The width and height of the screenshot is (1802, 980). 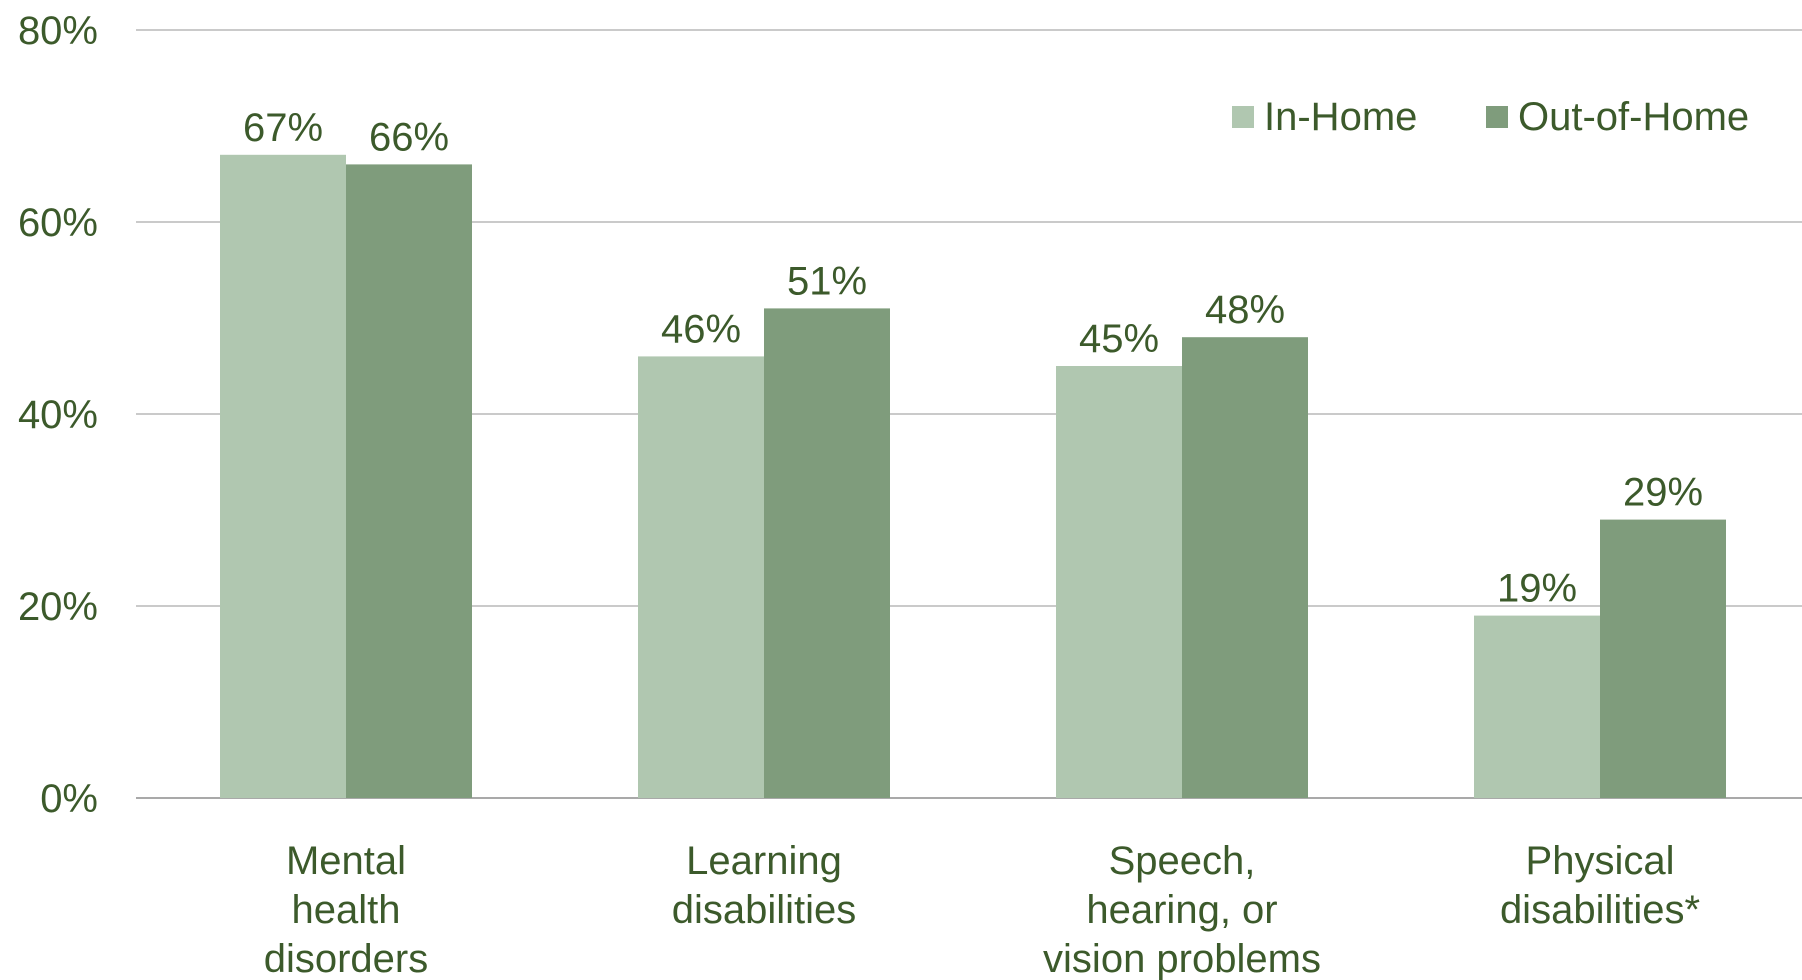 What do you see at coordinates (1182, 958) in the screenshot?
I see `category-label-line: vision problems` at bounding box center [1182, 958].